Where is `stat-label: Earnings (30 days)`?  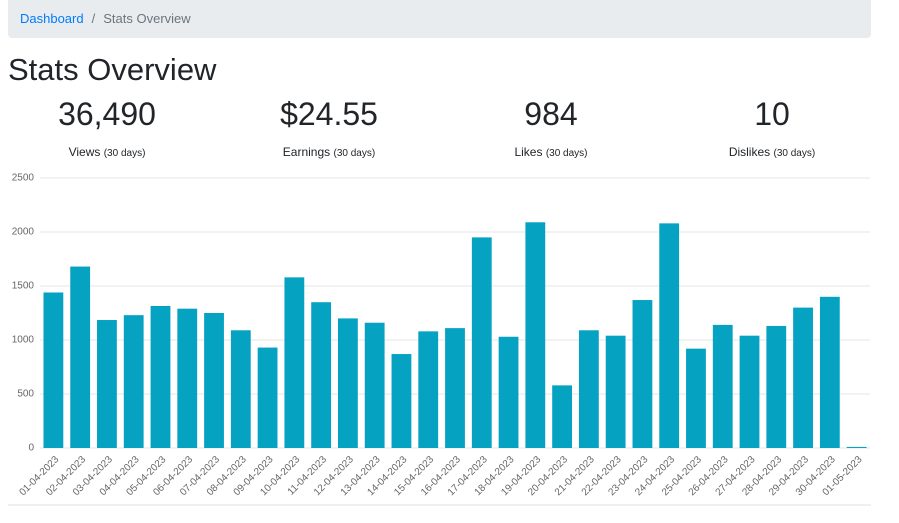 stat-label: Earnings (30 days) is located at coordinates (329, 152).